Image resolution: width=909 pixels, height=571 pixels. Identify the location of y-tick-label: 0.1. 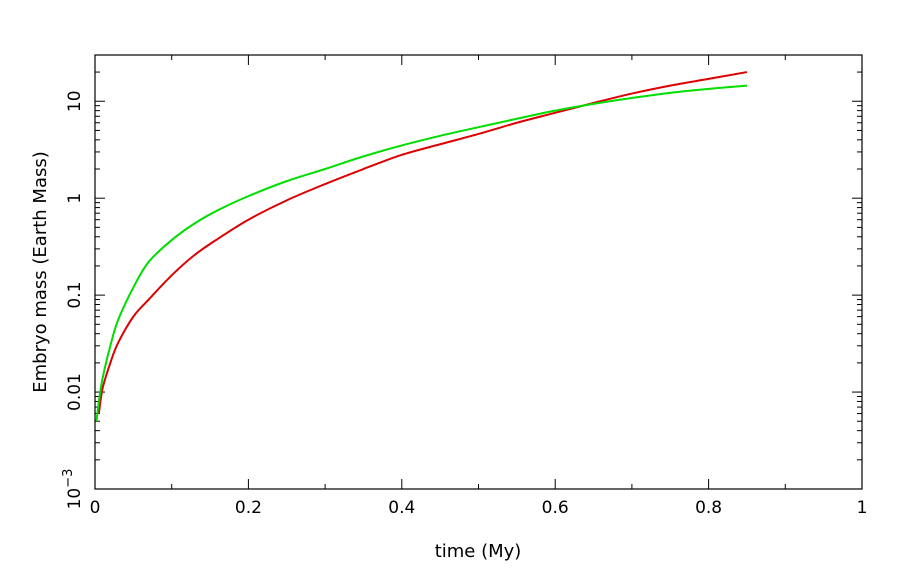
(75, 295).